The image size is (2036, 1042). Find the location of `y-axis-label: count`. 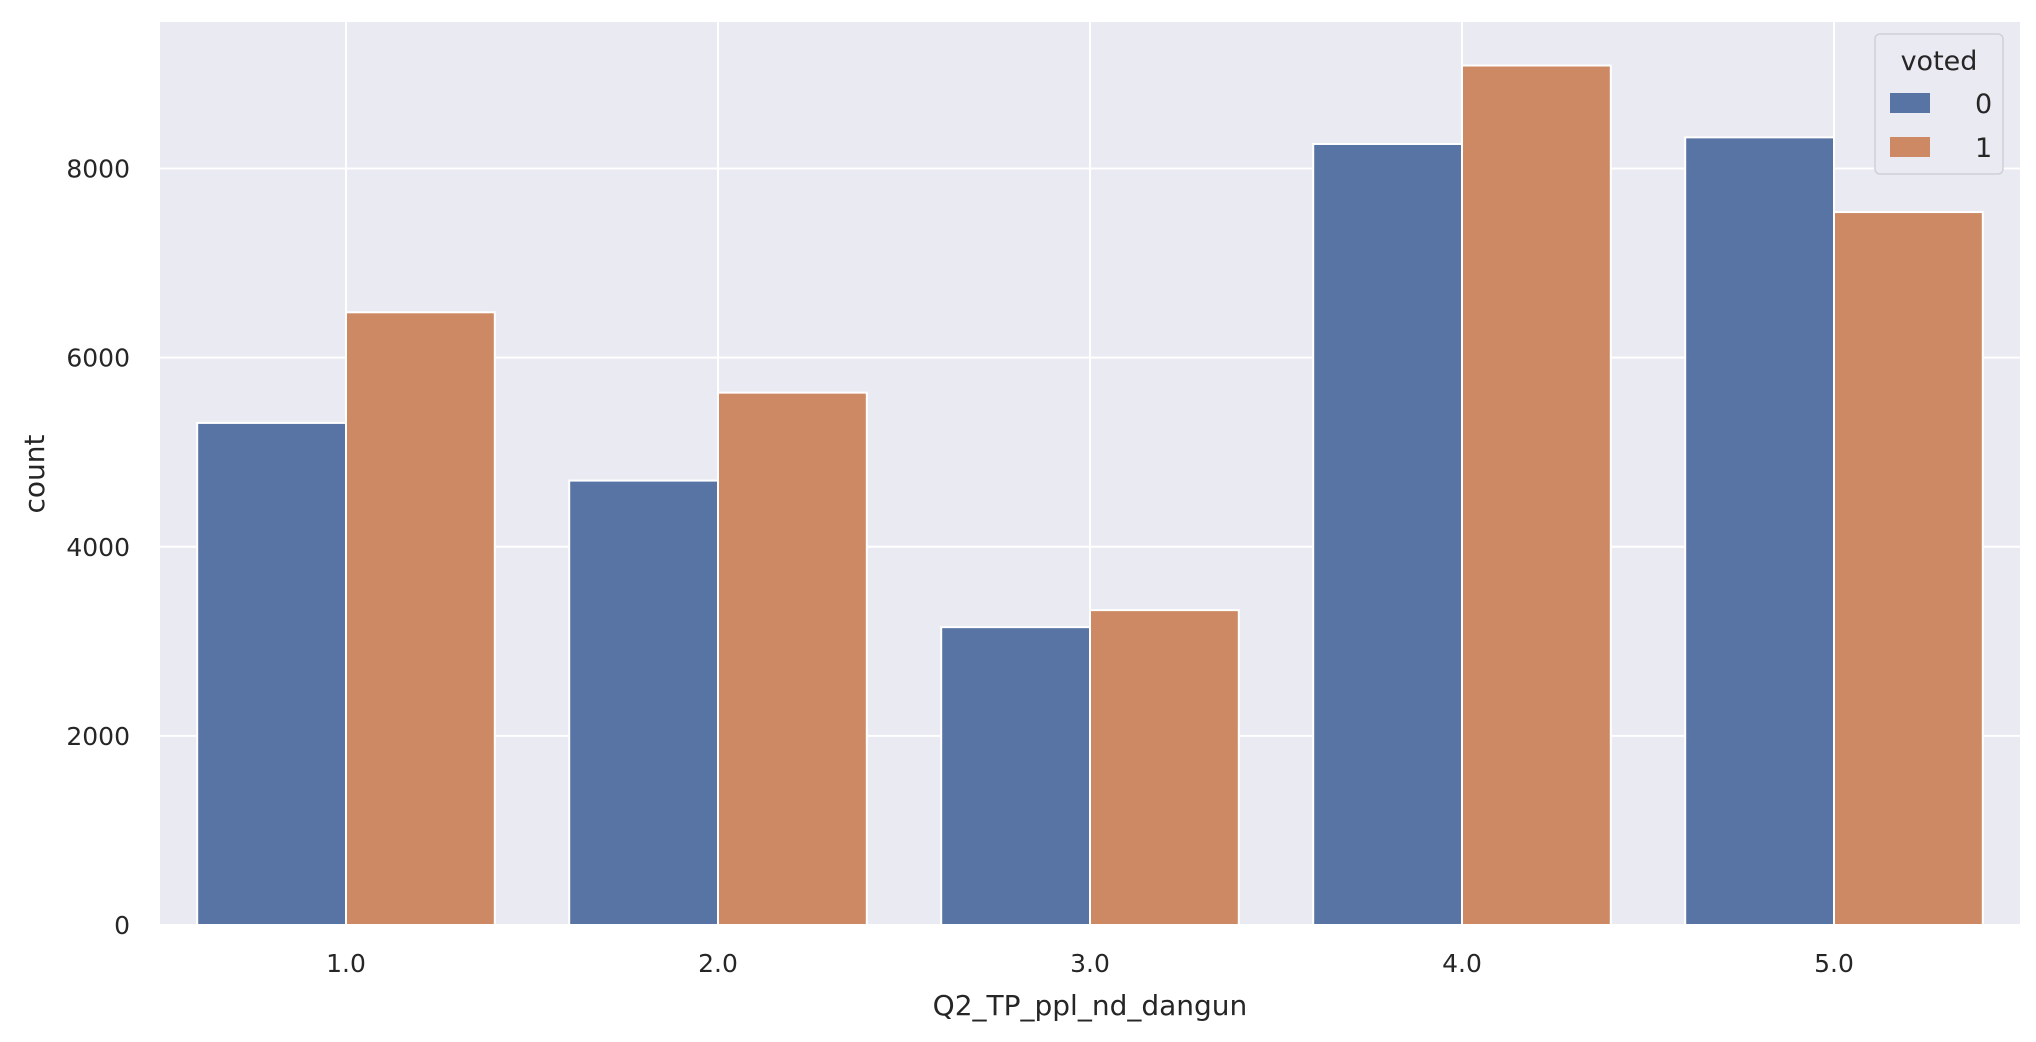

y-axis-label: count is located at coordinates (34, 473).